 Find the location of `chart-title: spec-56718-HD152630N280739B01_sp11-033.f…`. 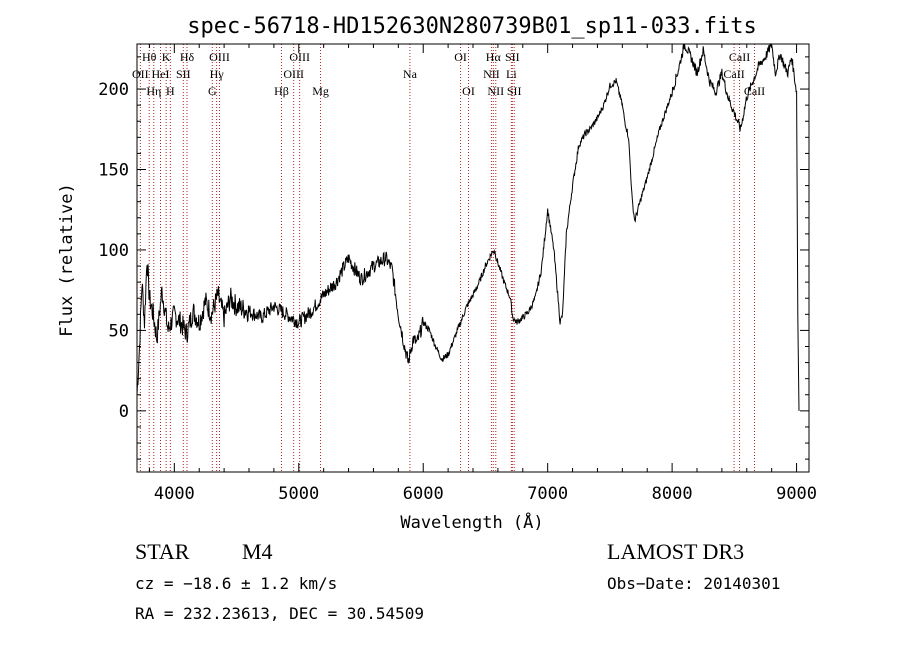

chart-title: spec-56718-HD152630N280739B01_sp11-033.f… is located at coordinates (472, 26).